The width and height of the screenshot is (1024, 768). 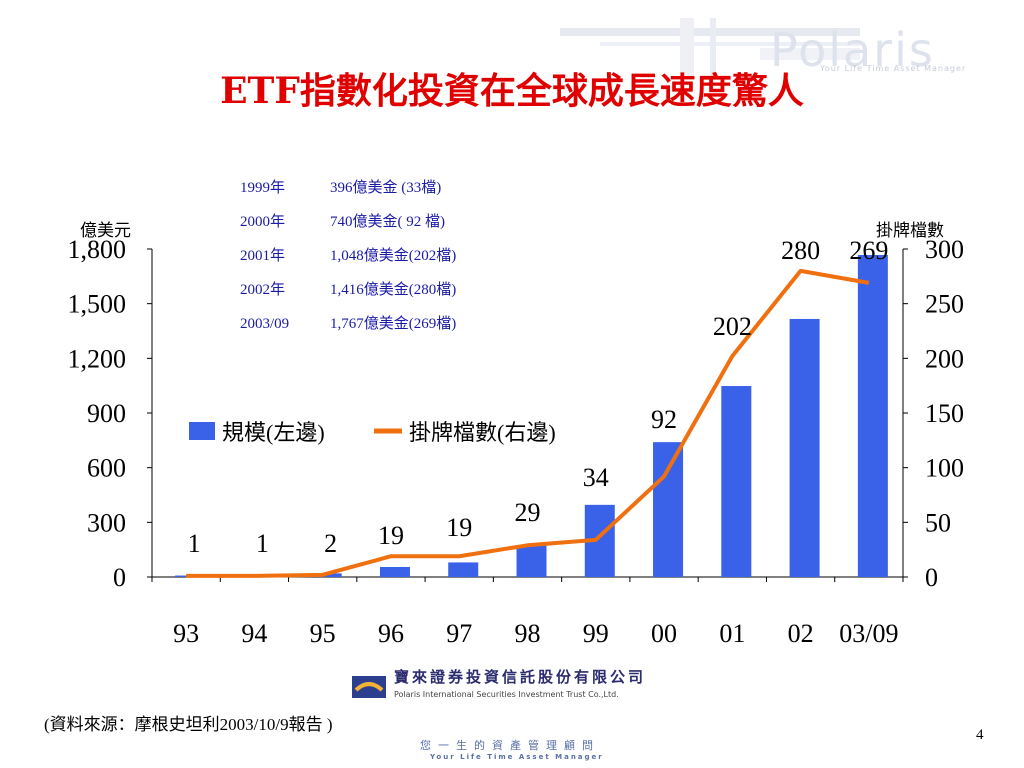 What do you see at coordinates (391, 633) in the screenshot?
I see `x-tick-label: 96` at bounding box center [391, 633].